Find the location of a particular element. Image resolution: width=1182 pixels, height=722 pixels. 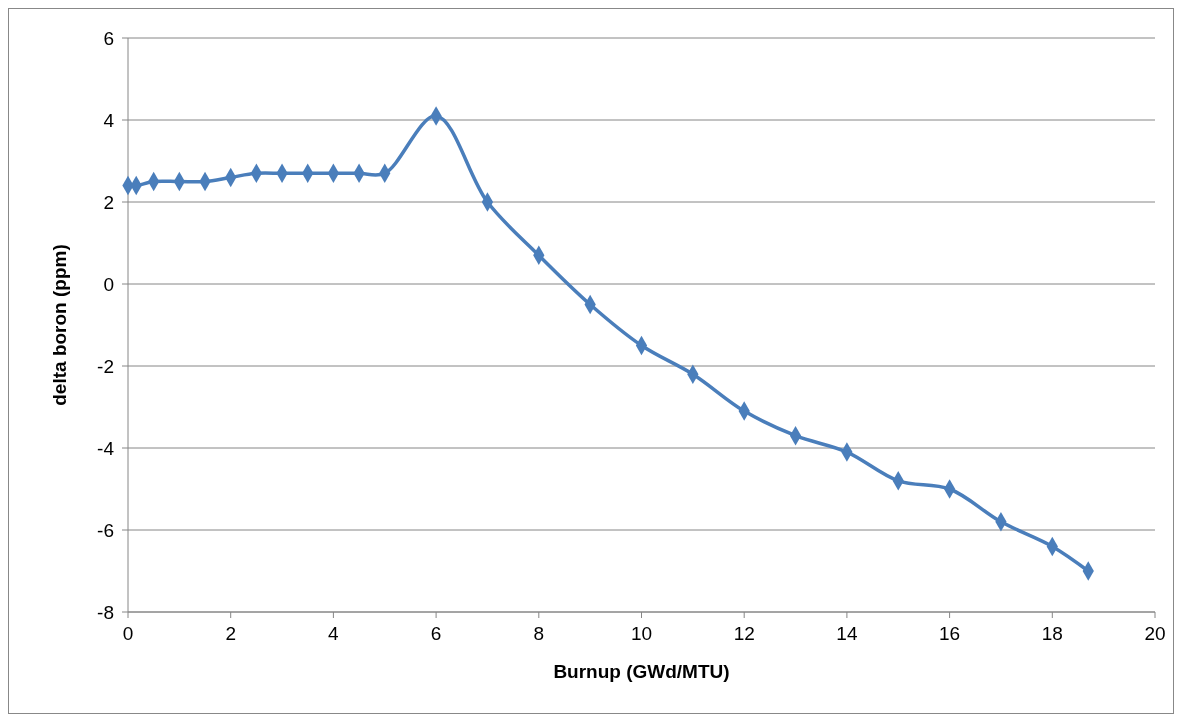

x-tick-label: 4 is located at coordinates (334, 633).